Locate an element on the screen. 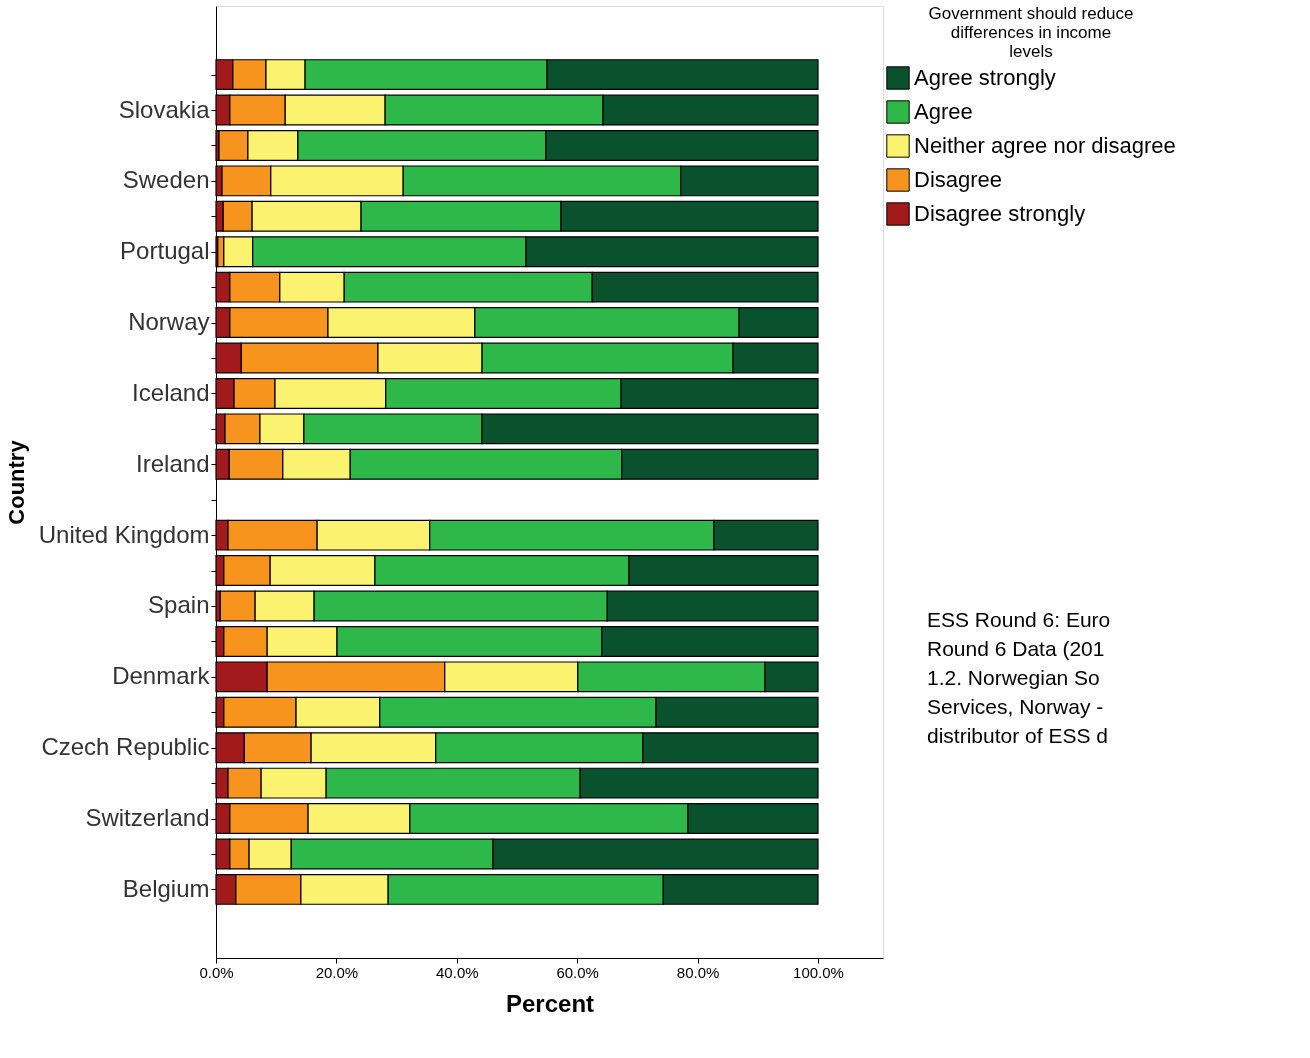 The height and width of the screenshot is (1058, 1310). x-tick-label: 80.0% is located at coordinates (698, 972).